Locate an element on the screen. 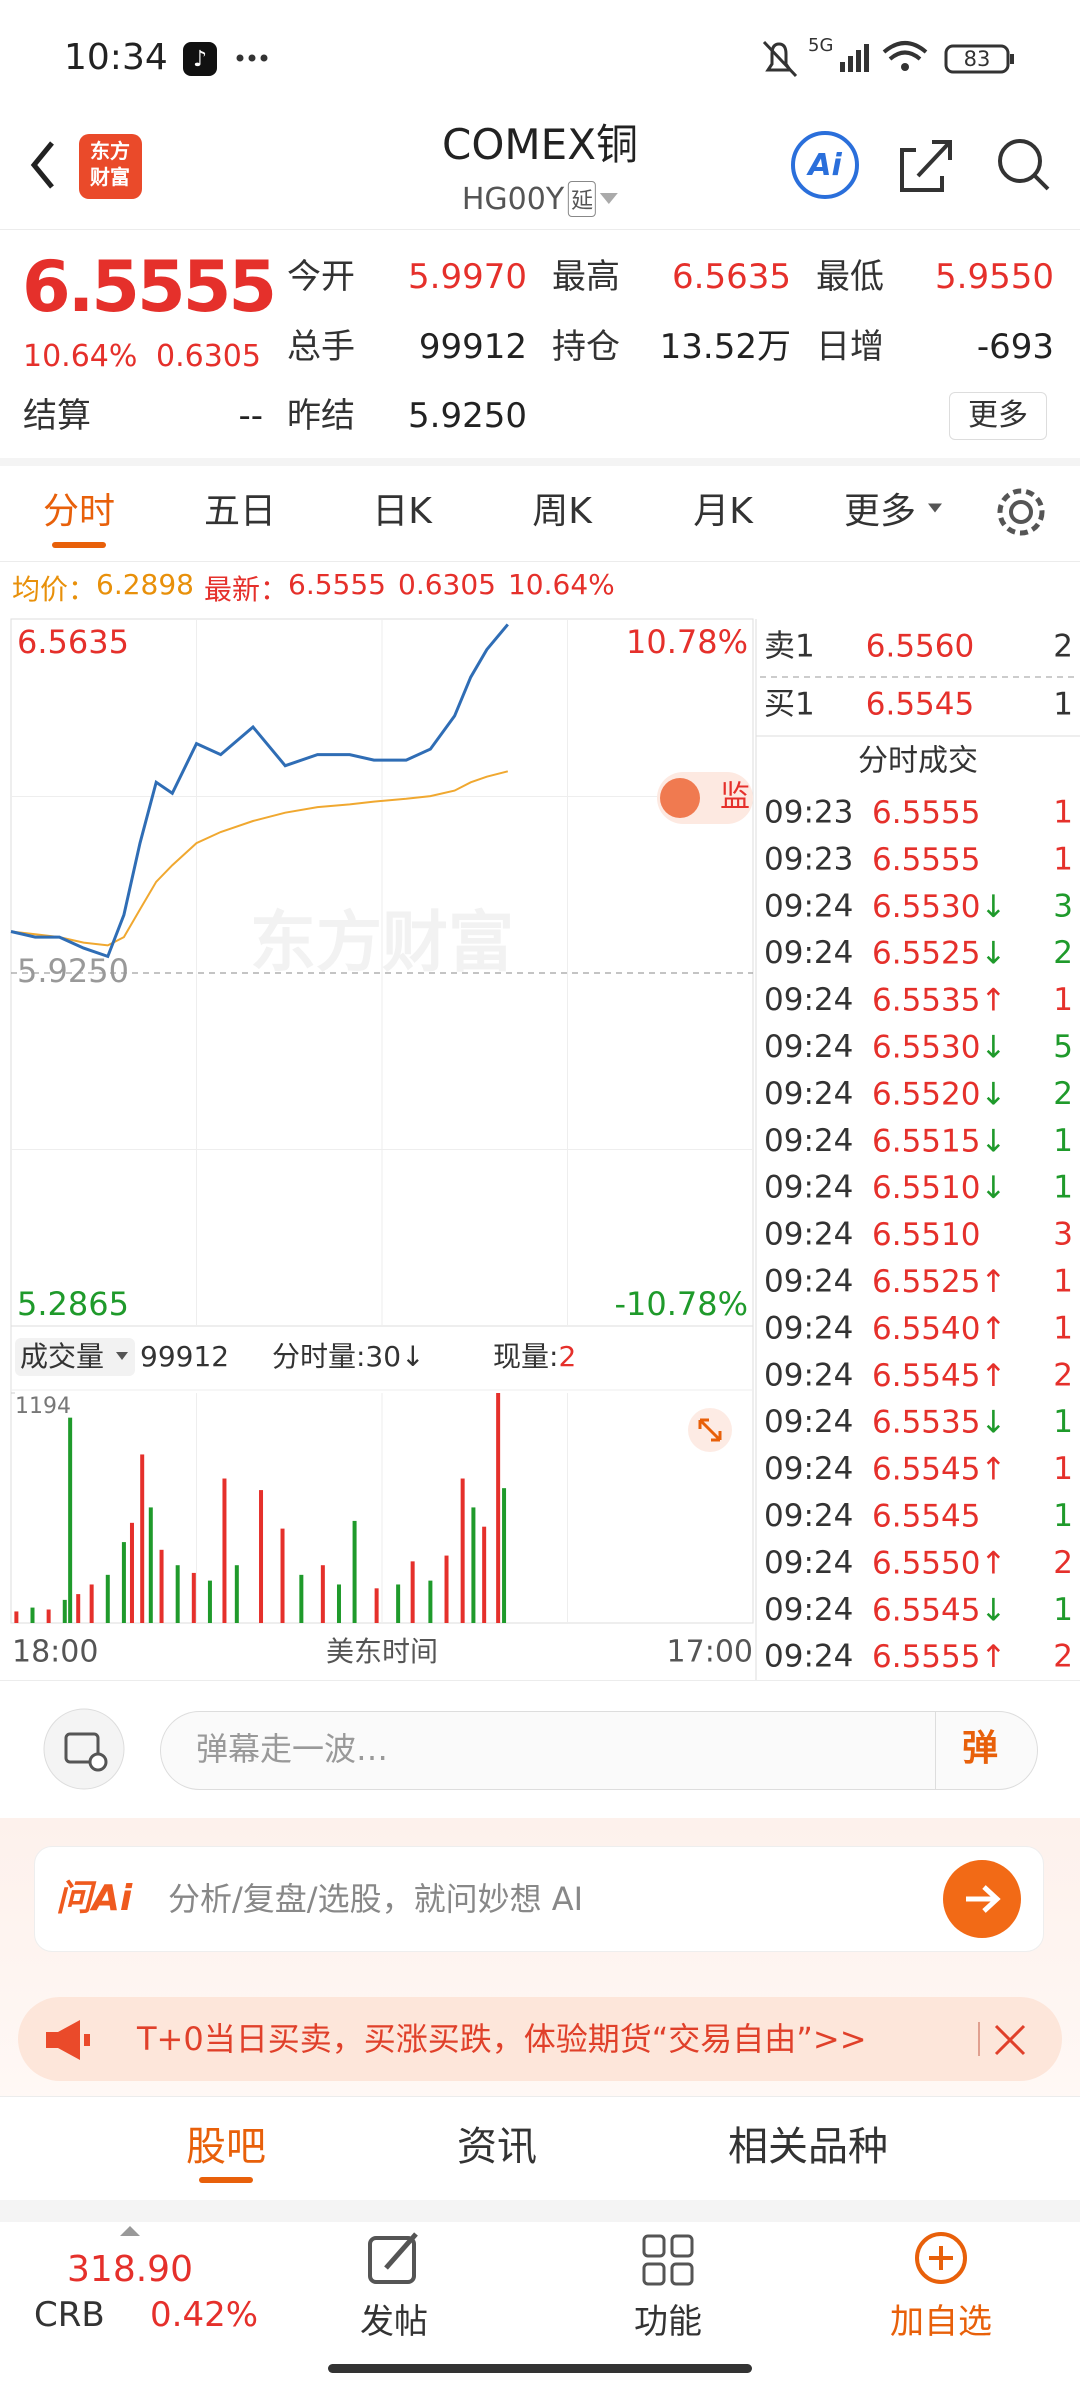  share-button is located at coordinates (926, 166).